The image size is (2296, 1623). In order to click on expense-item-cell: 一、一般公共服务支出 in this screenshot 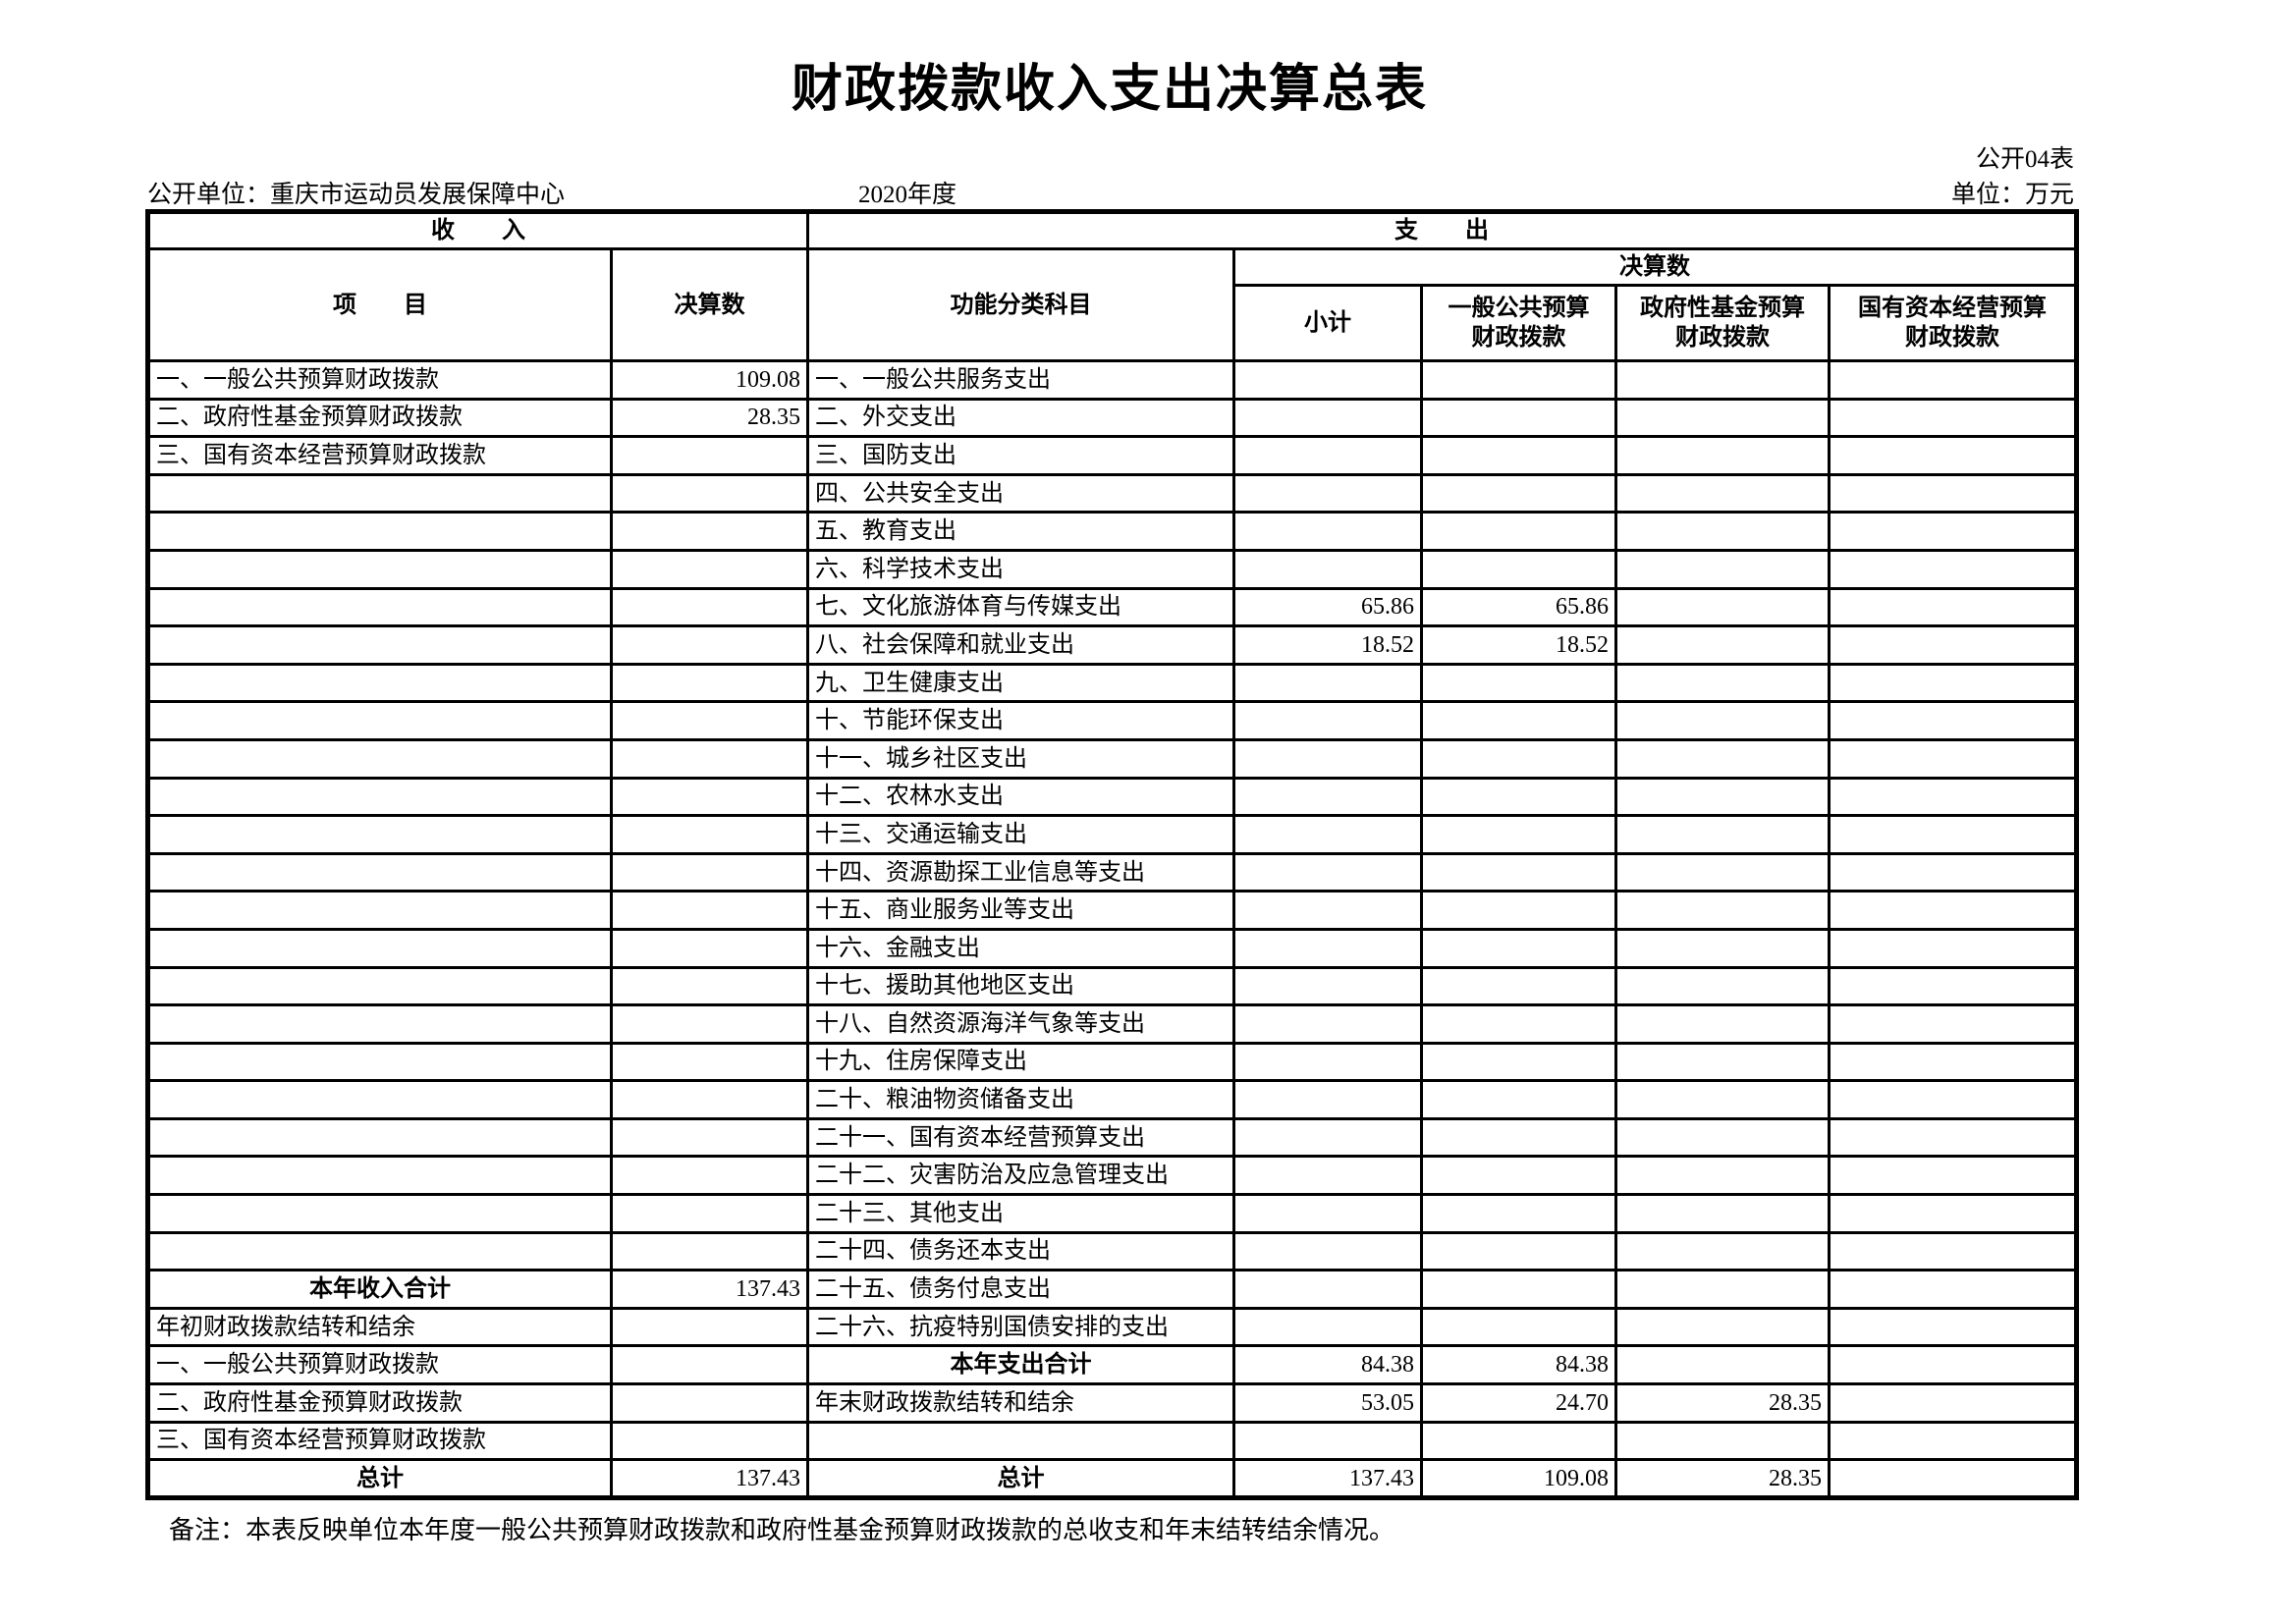, I will do `click(1020, 380)`.